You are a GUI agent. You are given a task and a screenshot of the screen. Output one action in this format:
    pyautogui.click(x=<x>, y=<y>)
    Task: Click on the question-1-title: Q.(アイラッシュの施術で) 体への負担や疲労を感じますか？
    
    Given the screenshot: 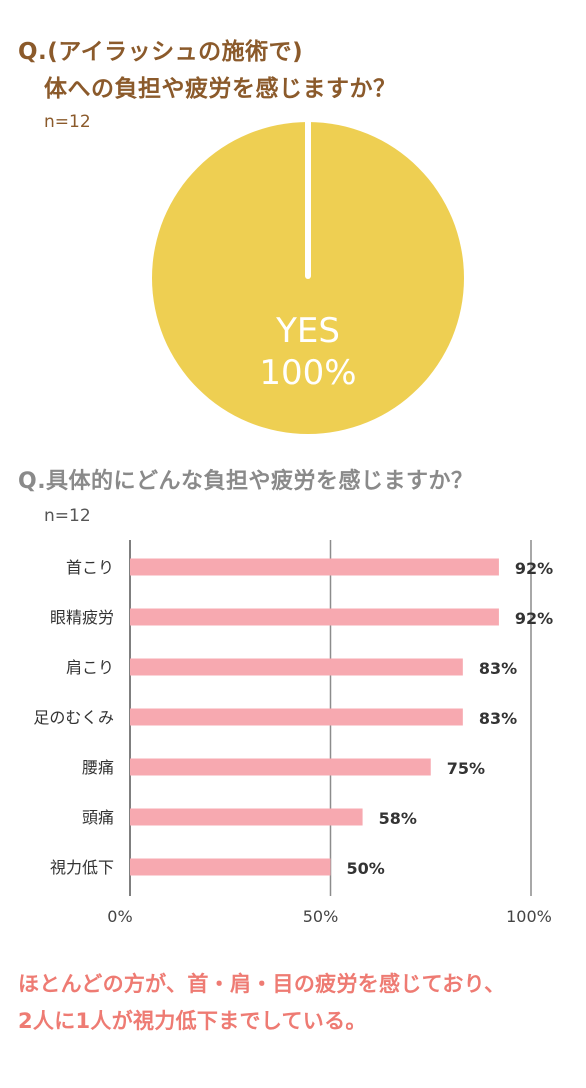 What is the action you would take?
    pyautogui.click(x=207, y=71)
    